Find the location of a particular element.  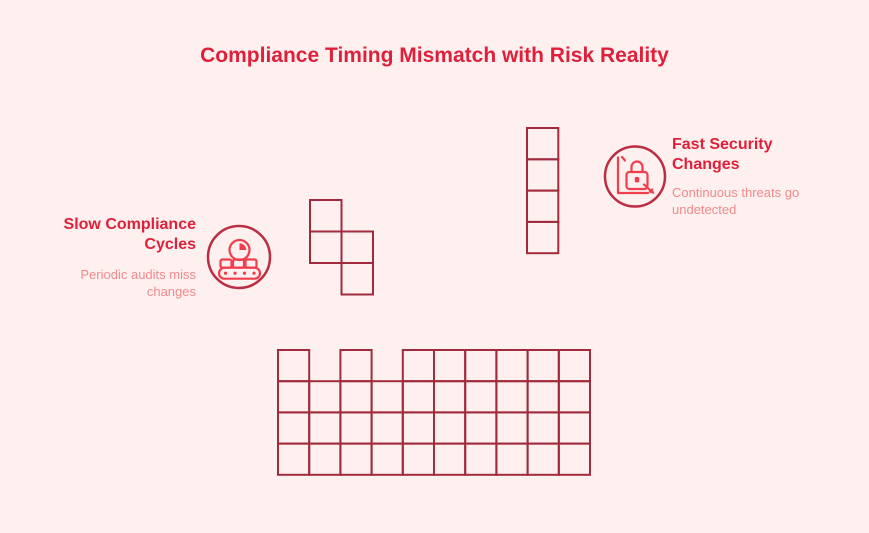

declining-chart-lock-icon is located at coordinates (635, 177).